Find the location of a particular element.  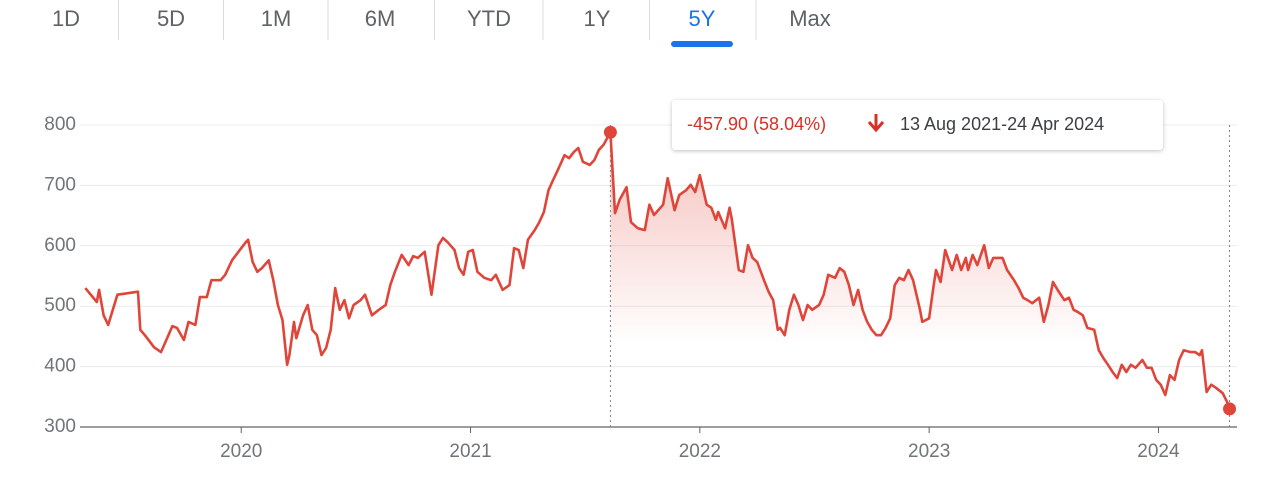

x-tick-label: 2020 is located at coordinates (241, 451).